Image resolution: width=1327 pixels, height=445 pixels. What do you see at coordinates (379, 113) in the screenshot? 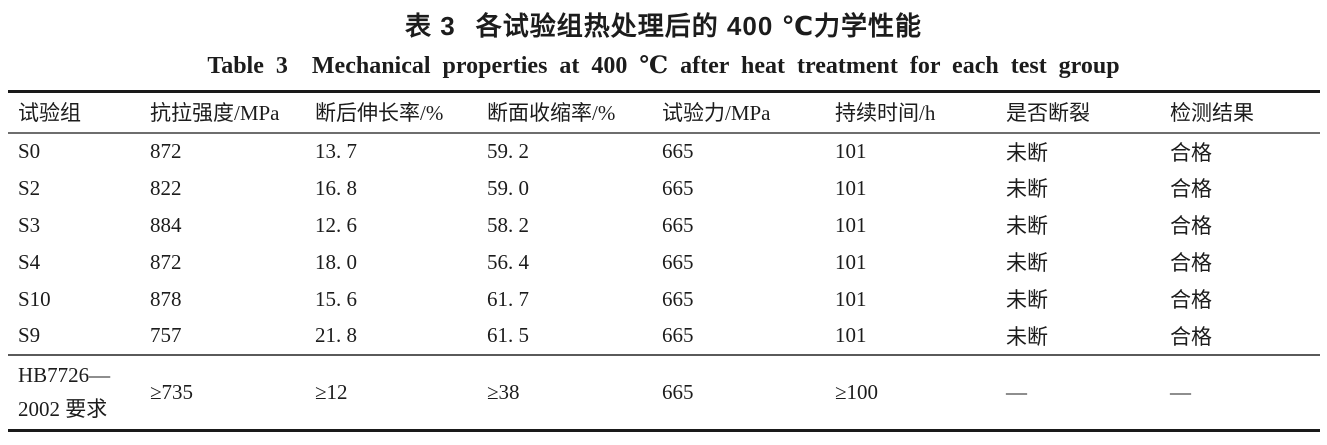
I see `column-header-elongation: 断后伸长率/%` at bounding box center [379, 113].